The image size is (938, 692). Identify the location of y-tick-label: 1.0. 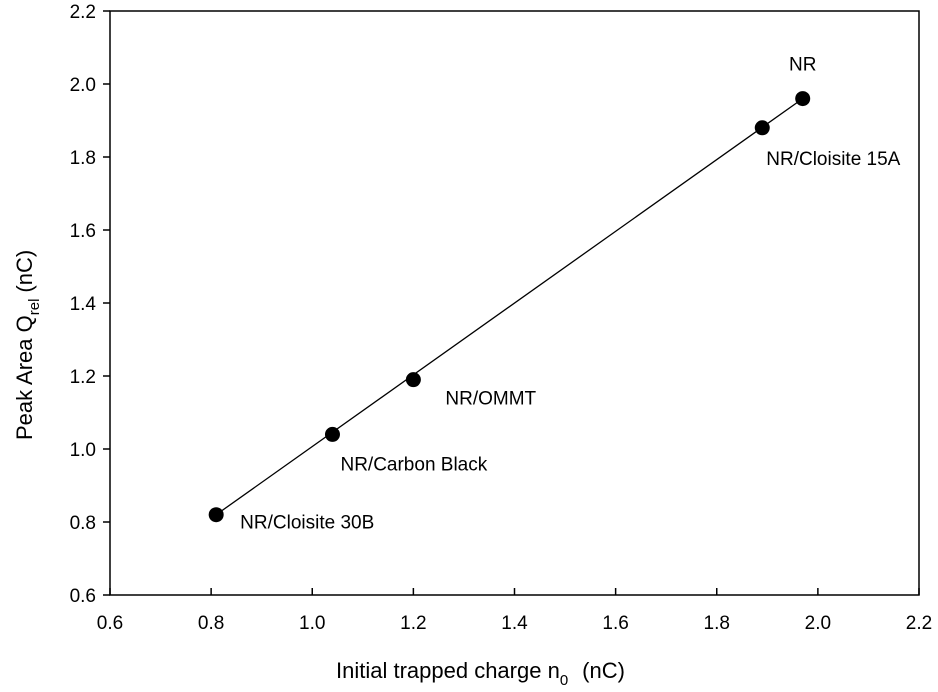
(83, 450).